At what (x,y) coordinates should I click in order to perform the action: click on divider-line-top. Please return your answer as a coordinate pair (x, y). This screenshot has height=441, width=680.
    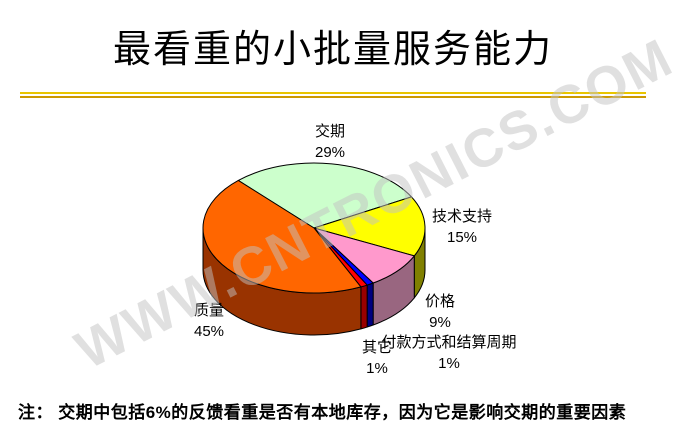
    Looking at the image, I should click on (333, 93).